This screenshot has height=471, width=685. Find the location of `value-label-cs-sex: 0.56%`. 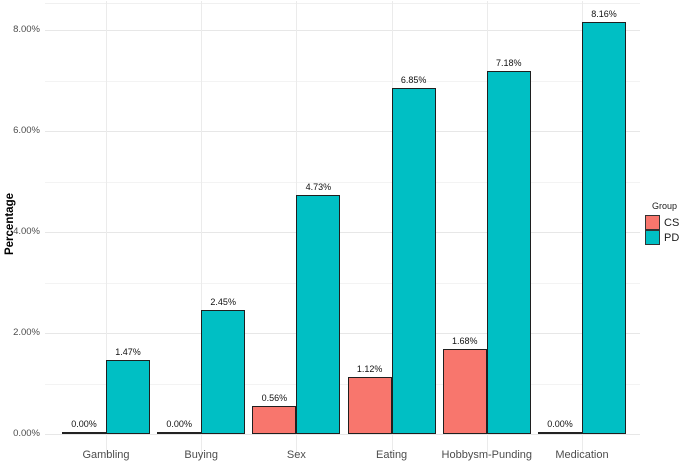

value-label-cs-sex: 0.56% is located at coordinates (274, 398).